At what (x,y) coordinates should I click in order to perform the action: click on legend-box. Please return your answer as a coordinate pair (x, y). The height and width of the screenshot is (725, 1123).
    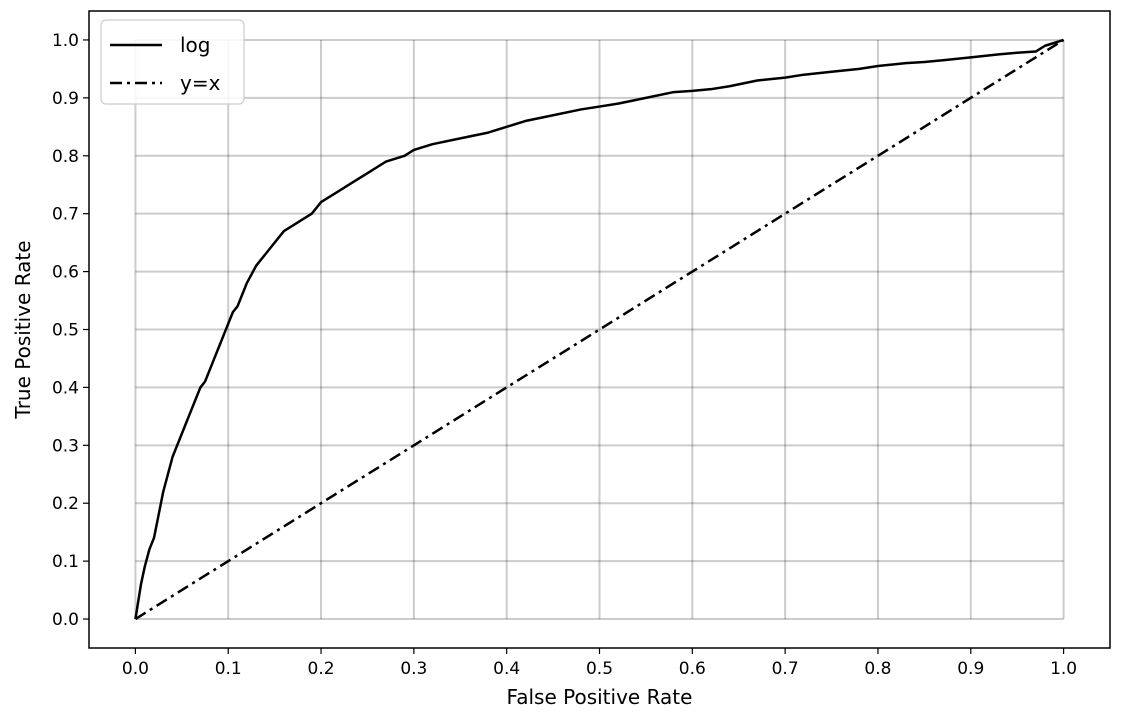
    Looking at the image, I should click on (172, 62).